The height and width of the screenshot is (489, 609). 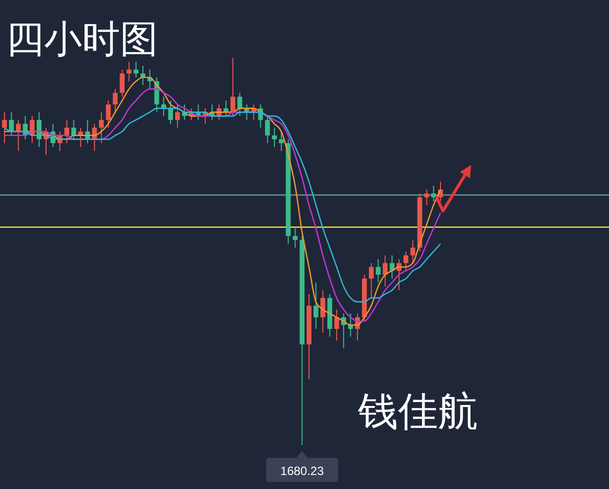 I want to click on annotation: 1680.23, so click(x=302, y=471).